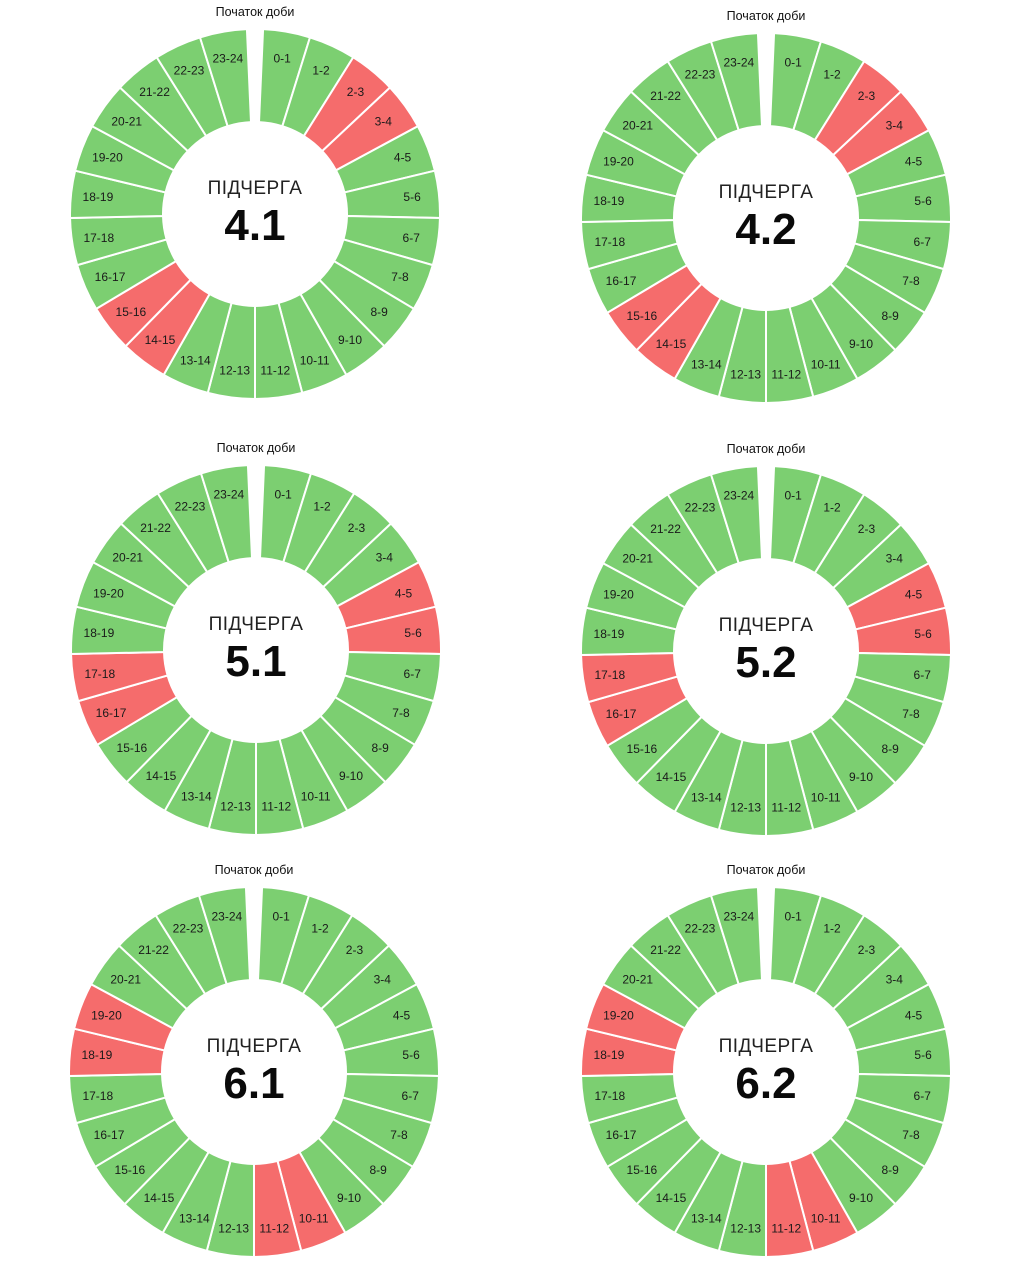  Describe the element at coordinates (255, 661) in the screenshot. I see `subqueue-number: 5.1` at that location.